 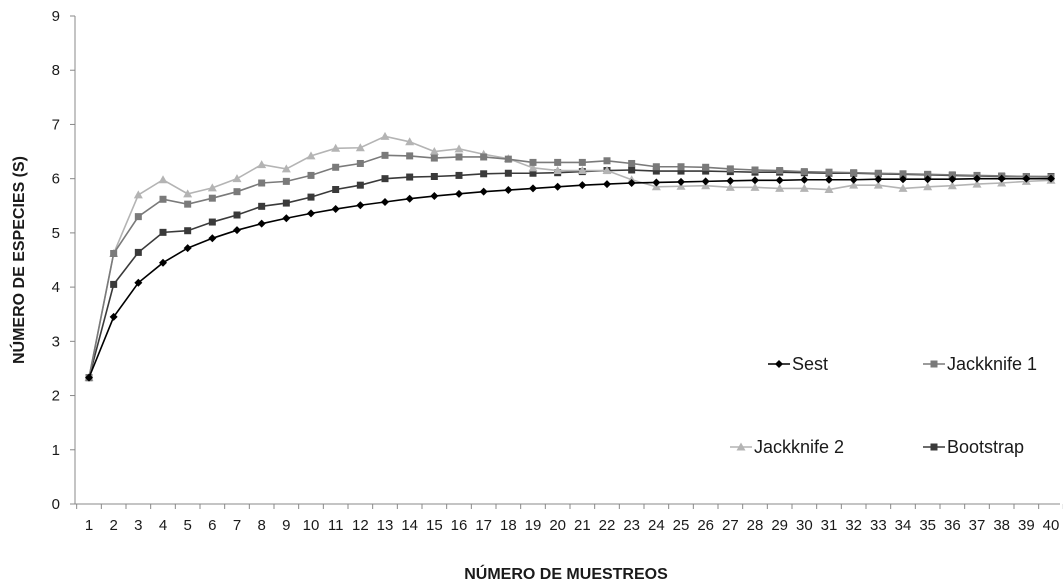 What do you see at coordinates (1051, 525) in the screenshot?
I see `x-tick-label: 40` at bounding box center [1051, 525].